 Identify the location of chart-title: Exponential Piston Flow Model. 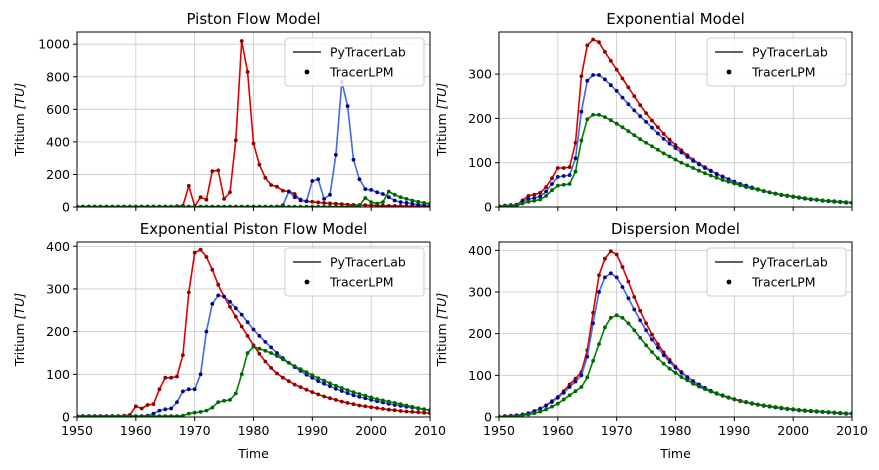
(254, 229).